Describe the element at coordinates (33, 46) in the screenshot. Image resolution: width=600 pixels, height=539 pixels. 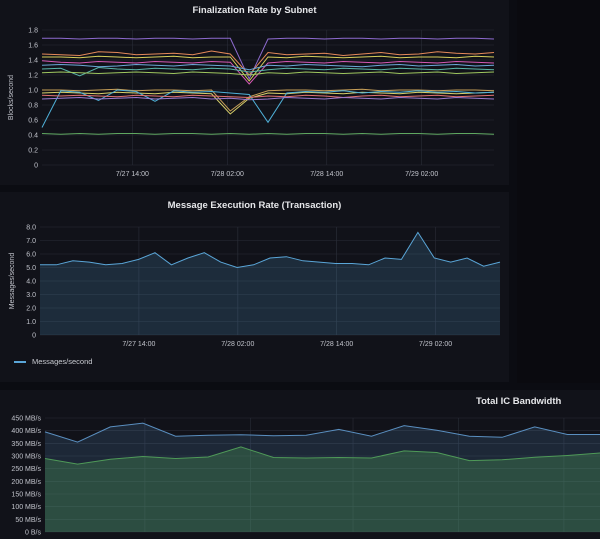
I see `y-tick-label: 1.6` at that location.